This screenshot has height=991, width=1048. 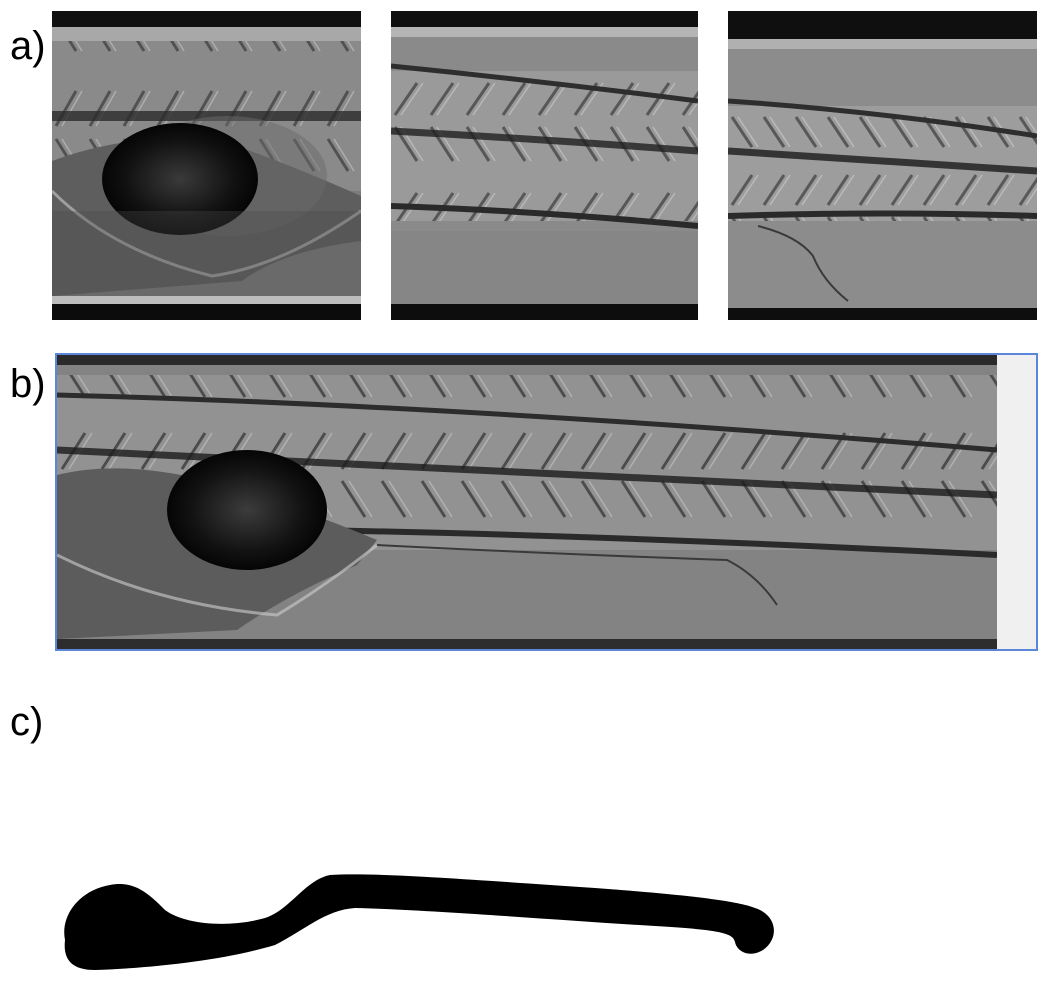 What do you see at coordinates (544, 165) in the screenshot?
I see `micrograph-tile-trunk` at bounding box center [544, 165].